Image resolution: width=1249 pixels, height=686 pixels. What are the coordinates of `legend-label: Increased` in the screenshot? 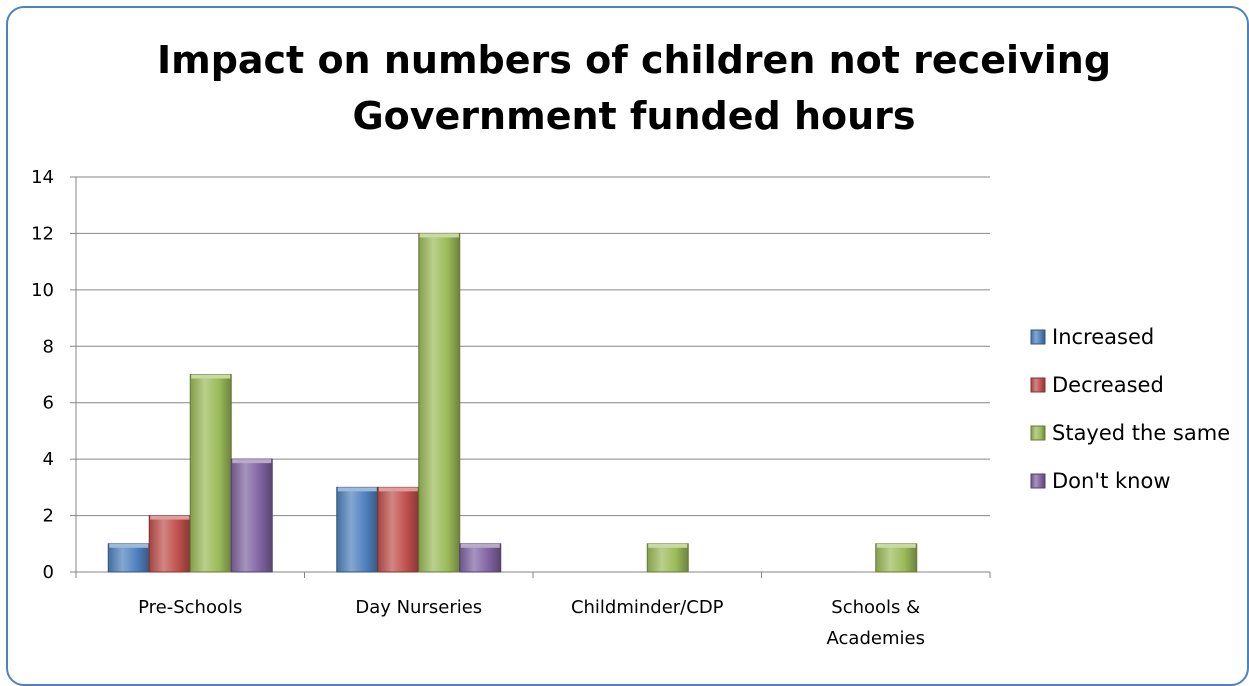 It's located at (1103, 337).